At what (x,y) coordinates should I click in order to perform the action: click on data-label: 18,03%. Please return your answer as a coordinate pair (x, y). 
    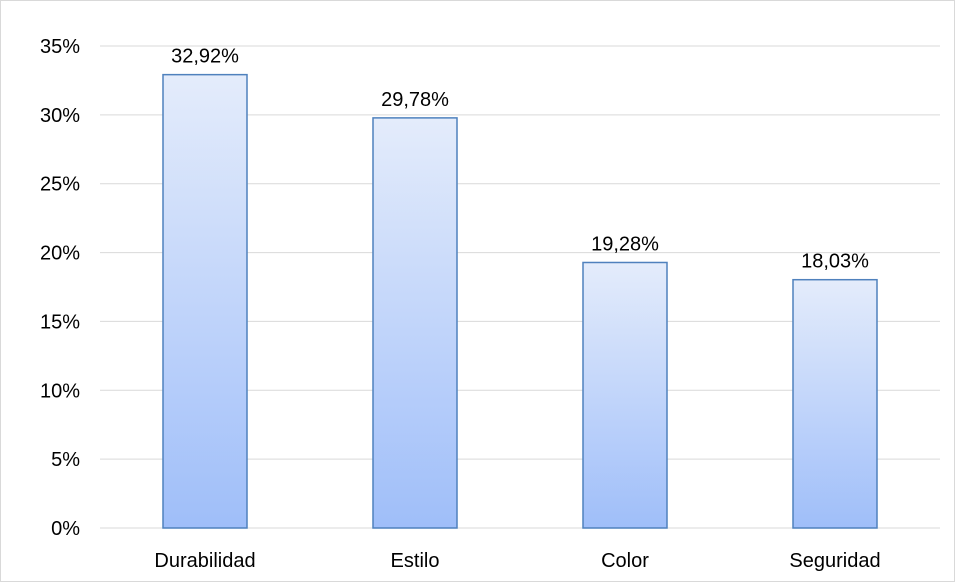
    Looking at the image, I should click on (835, 262).